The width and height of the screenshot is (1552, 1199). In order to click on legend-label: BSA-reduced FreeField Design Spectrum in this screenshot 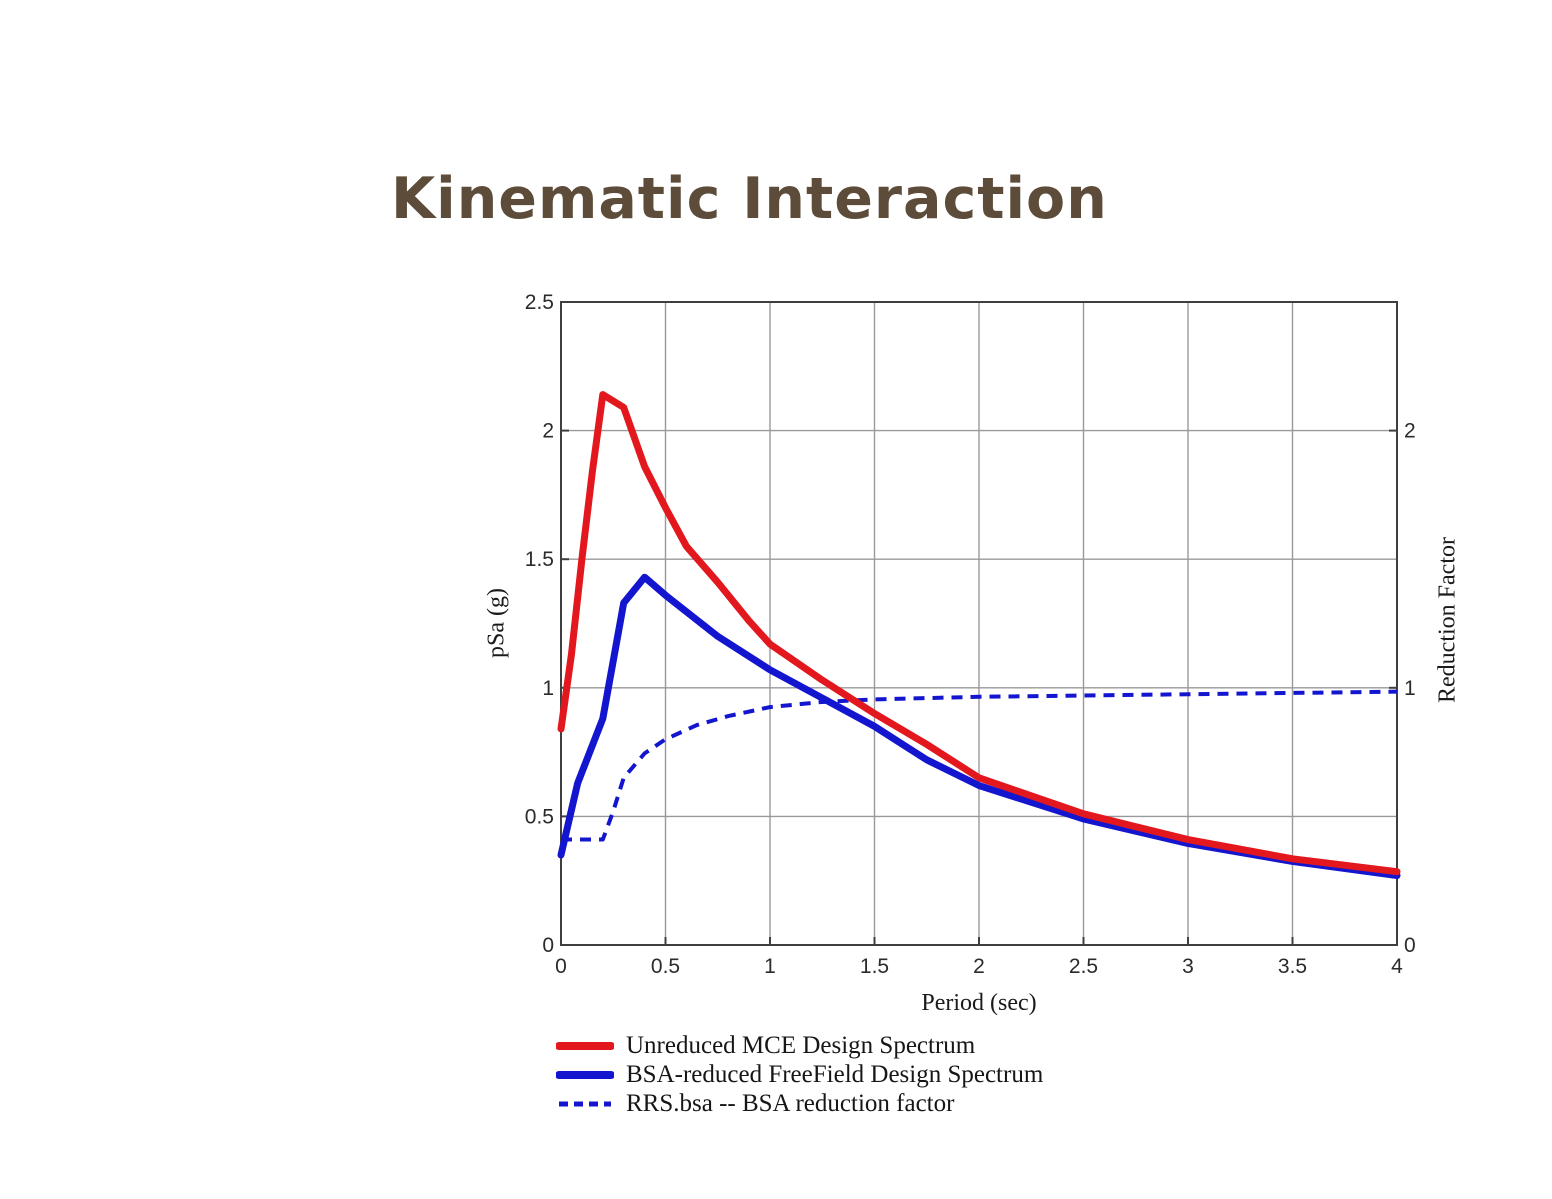, I will do `click(835, 1074)`.